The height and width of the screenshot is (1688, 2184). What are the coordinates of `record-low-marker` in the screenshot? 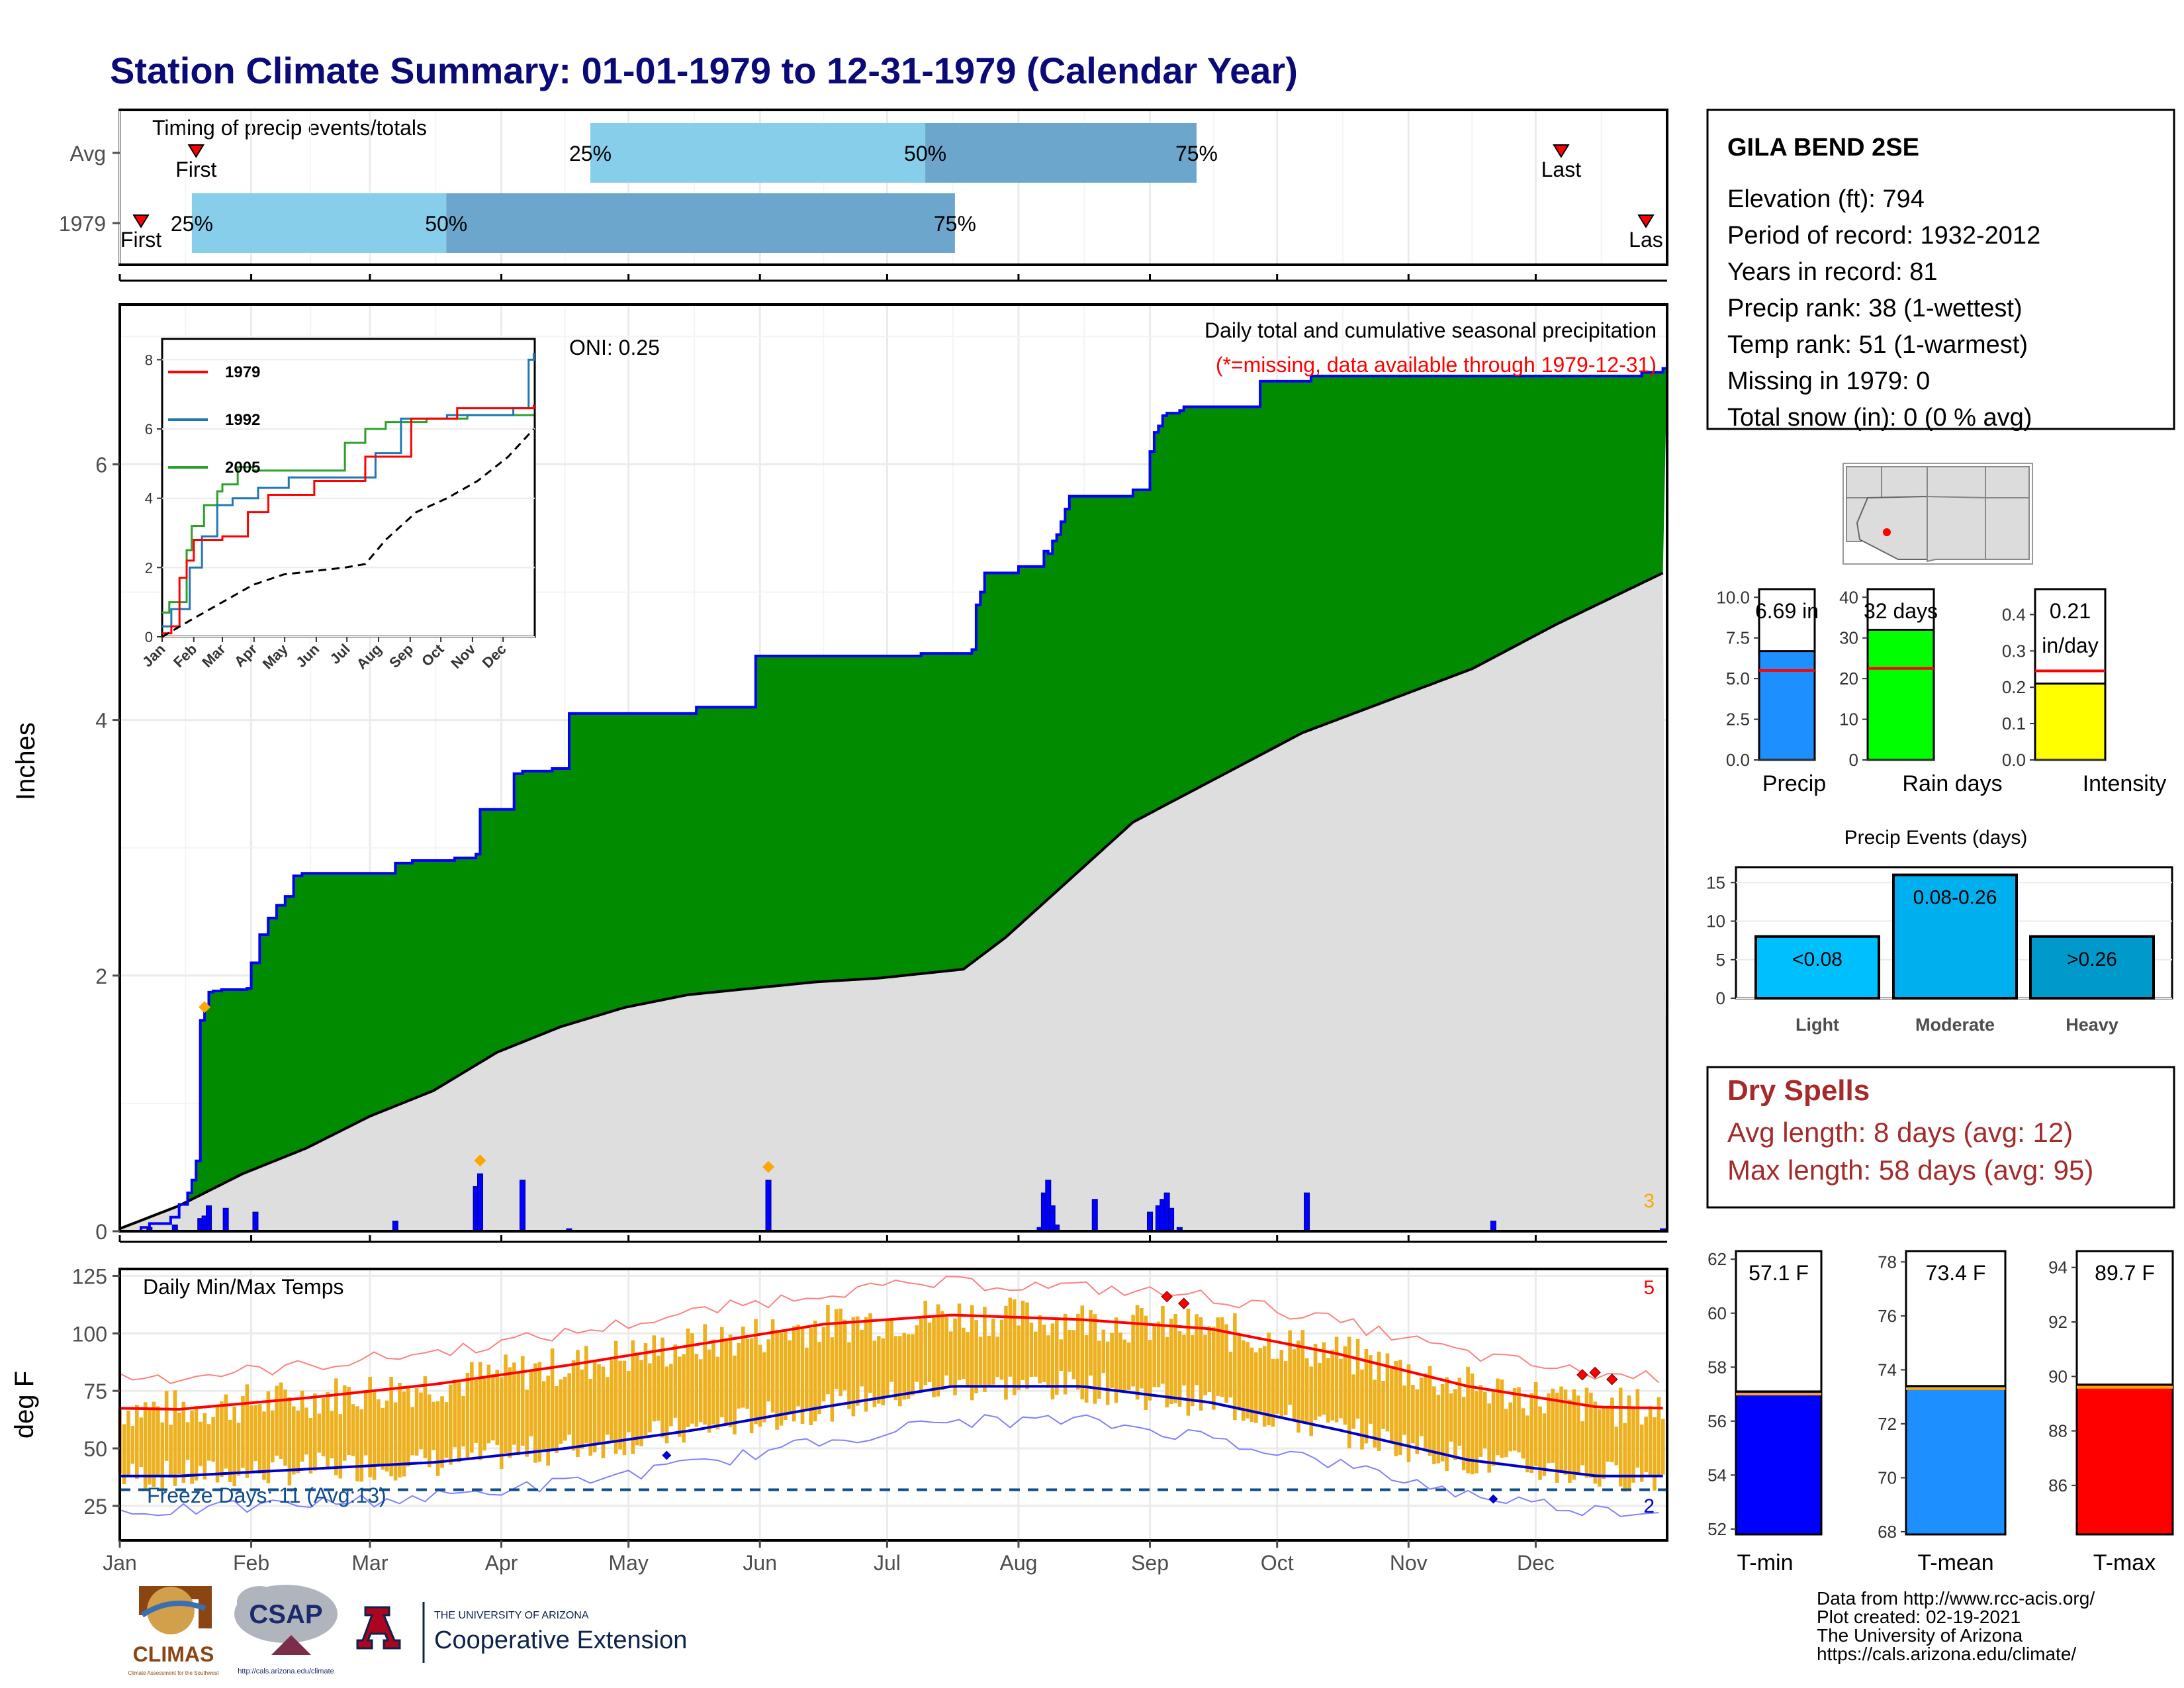 It's located at (1493, 1499).